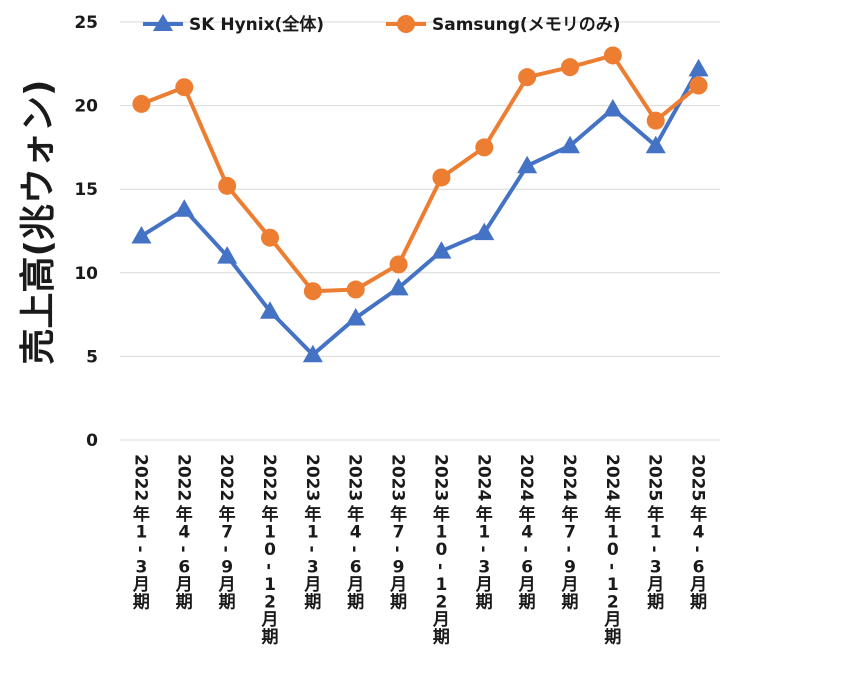  Describe the element at coordinates (312, 533) in the screenshot. I see `x-tick-label: 2023 年1 - 3月期` at that location.